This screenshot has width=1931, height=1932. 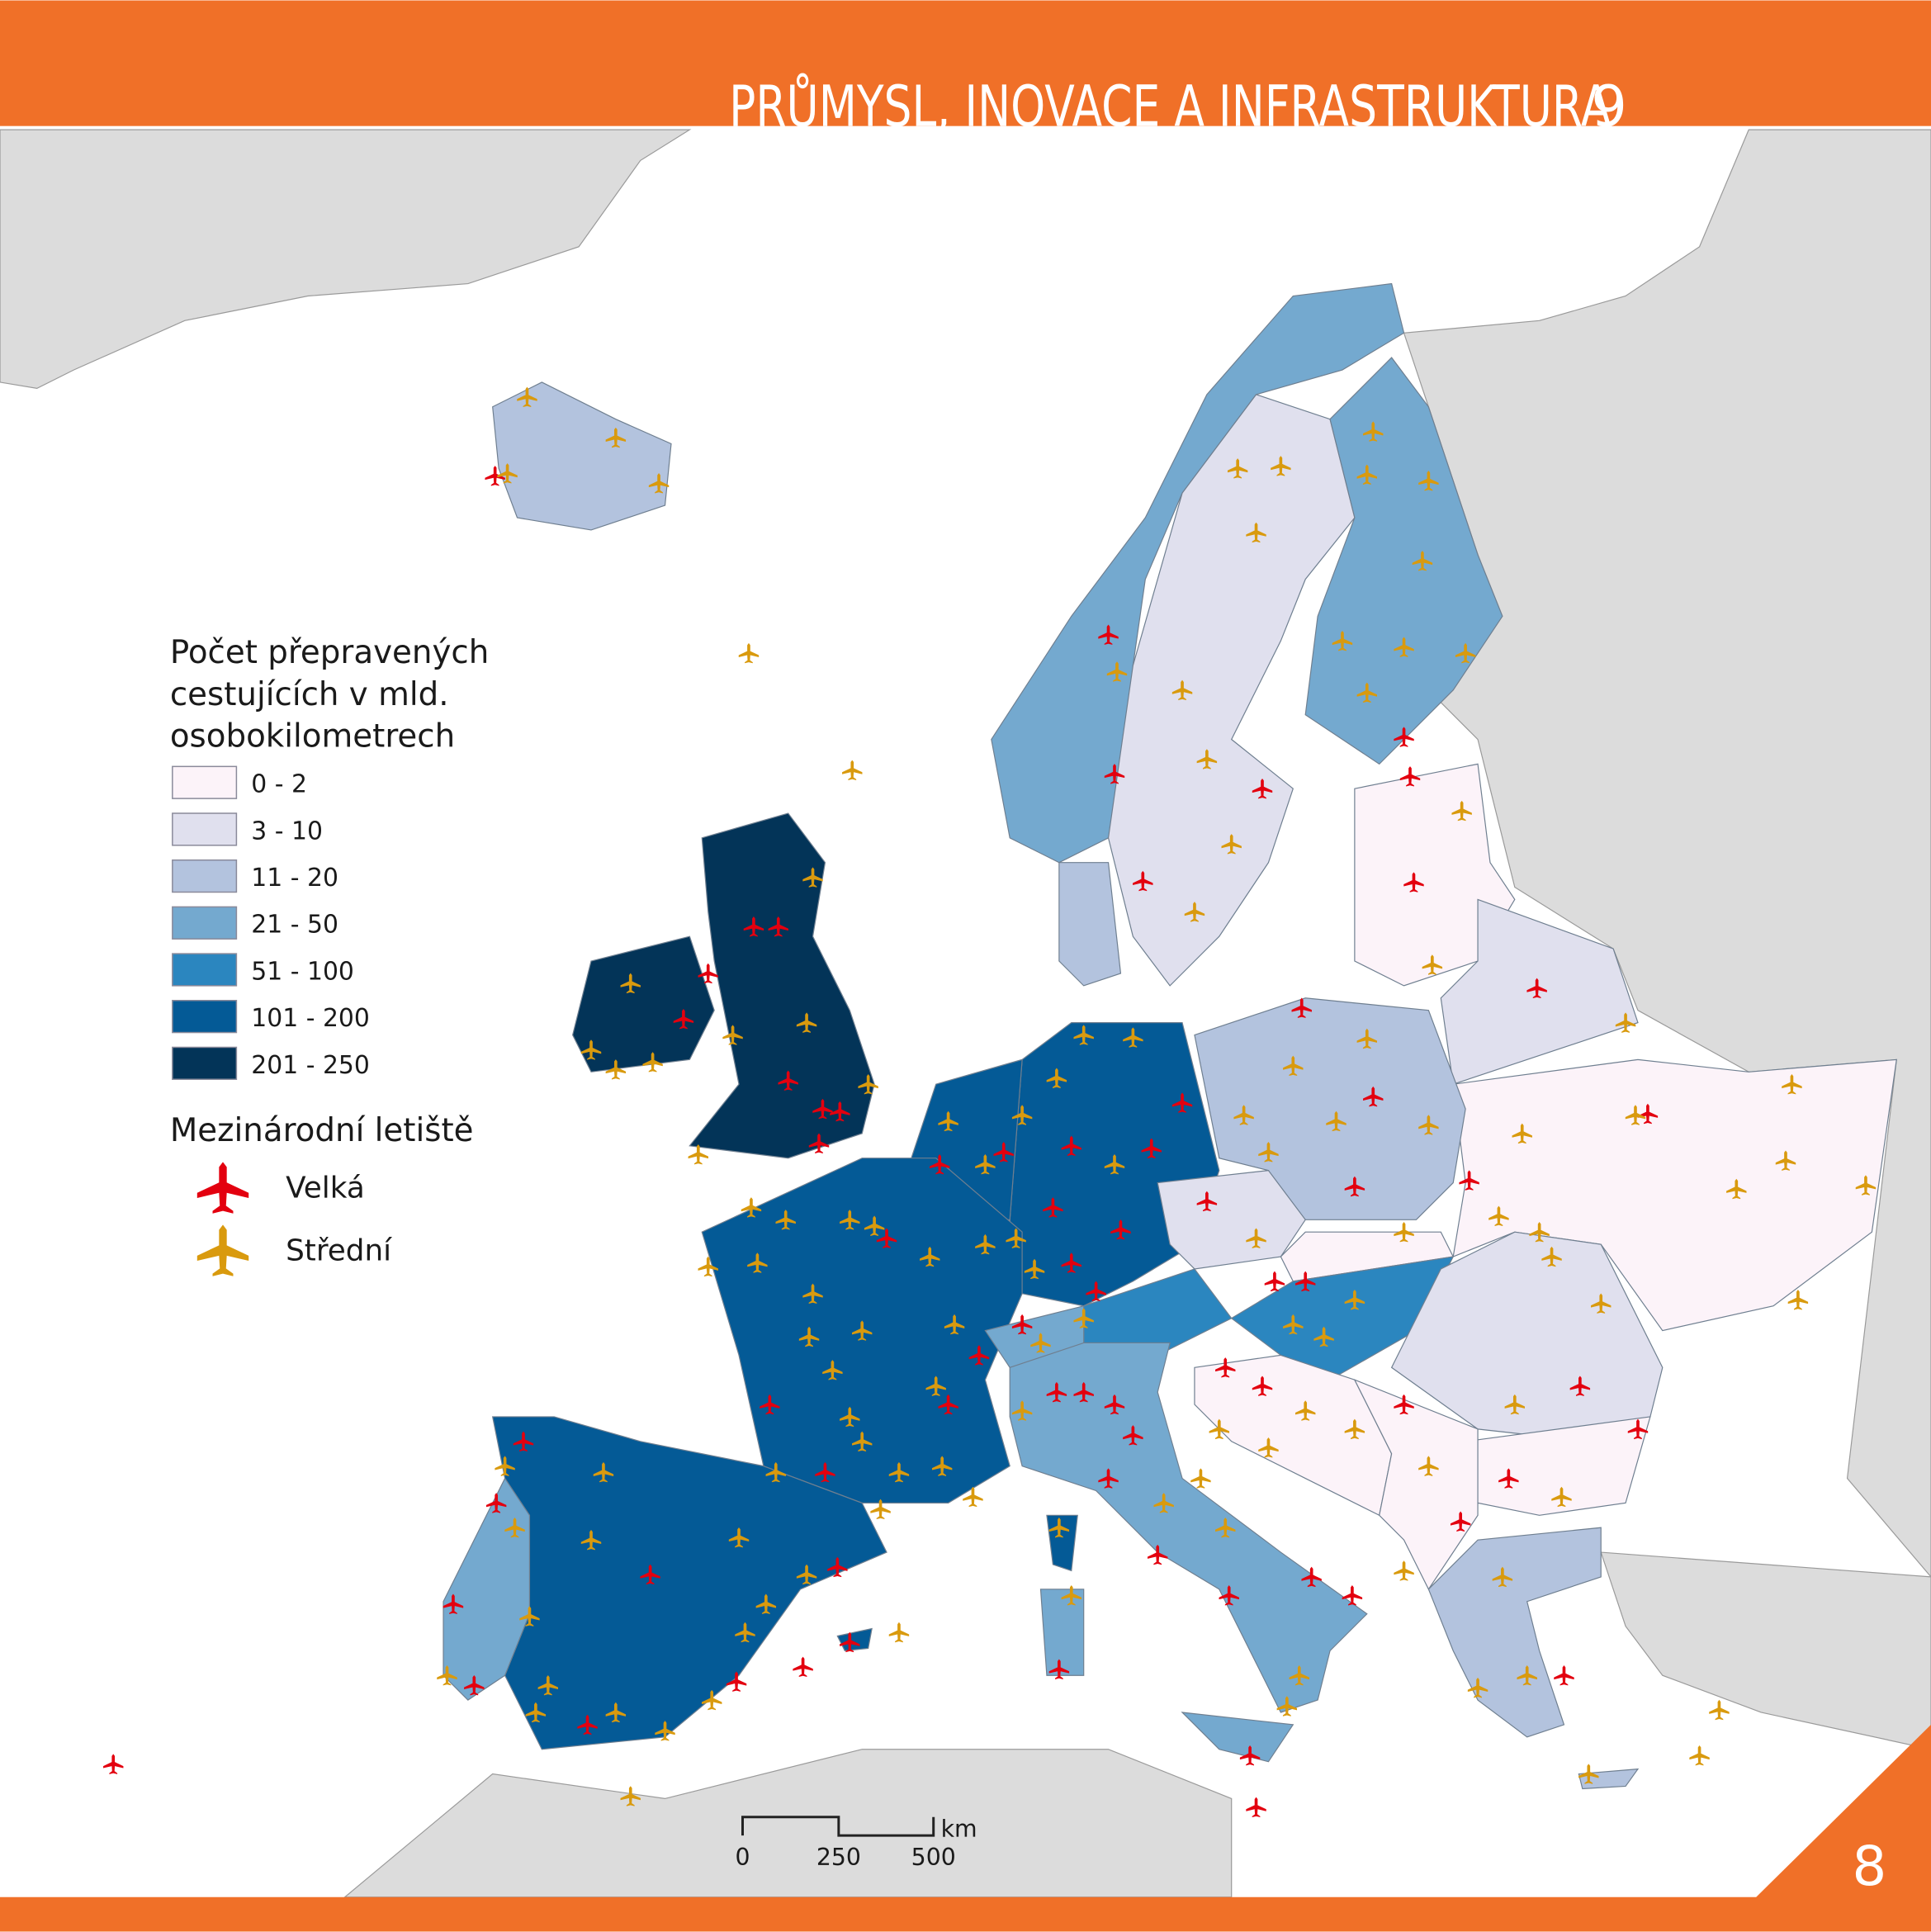 What do you see at coordinates (313, 736) in the screenshot?
I see `legend-title: osobokilometrech` at bounding box center [313, 736].